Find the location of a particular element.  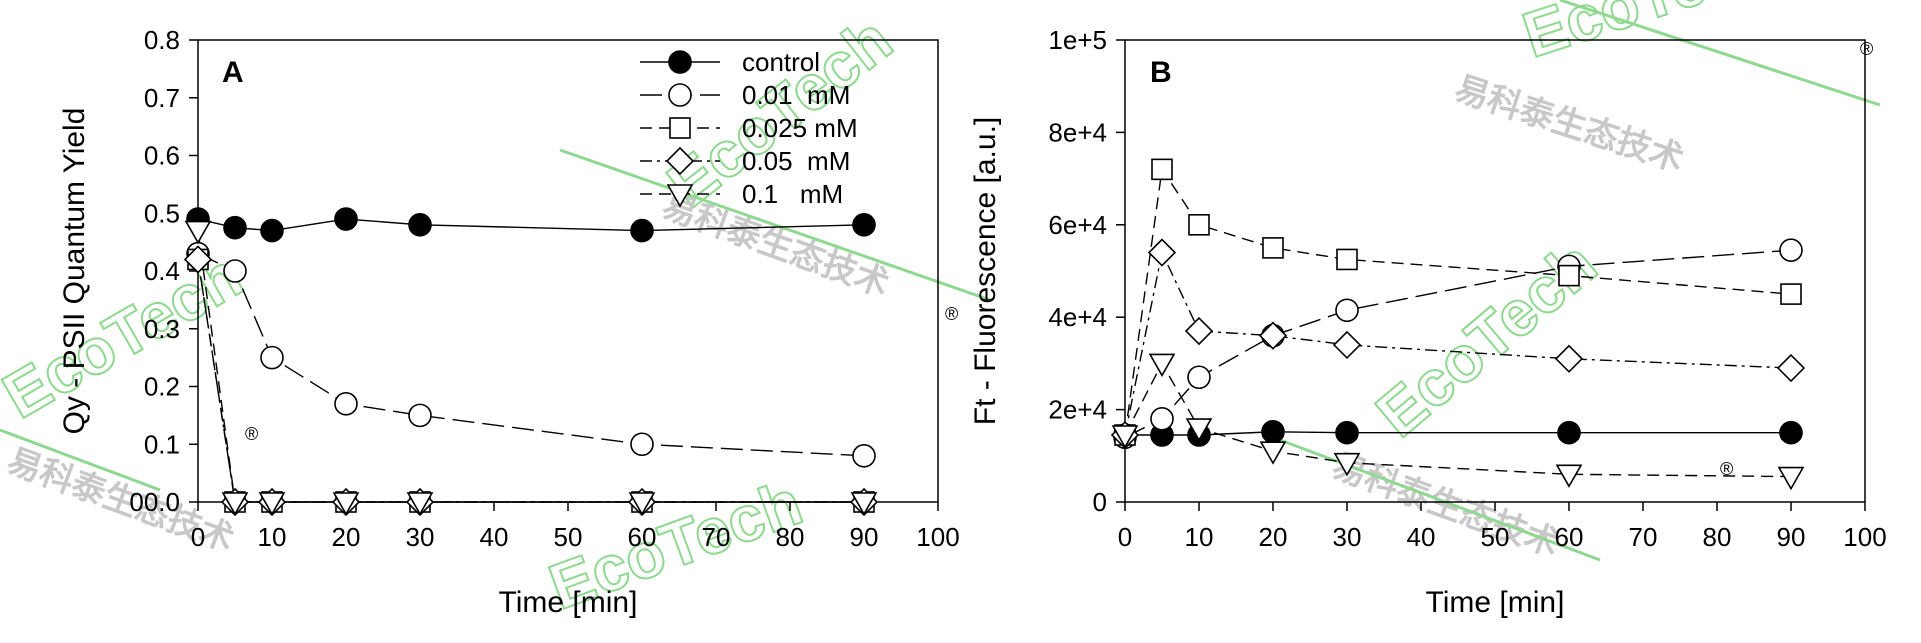

y-tick-label: 0.1 is located at coordinates (162, 444).